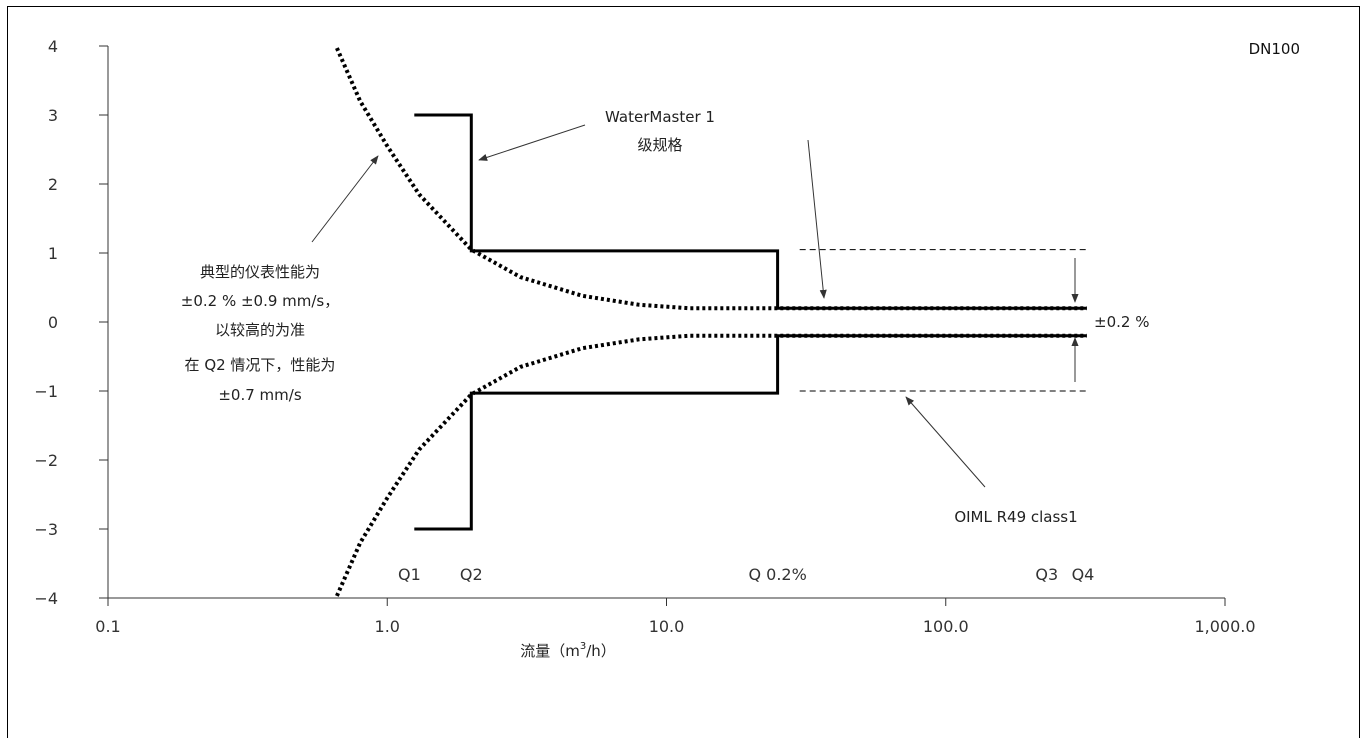  I want to click on y-tick-label: −2, so click(46, 460).